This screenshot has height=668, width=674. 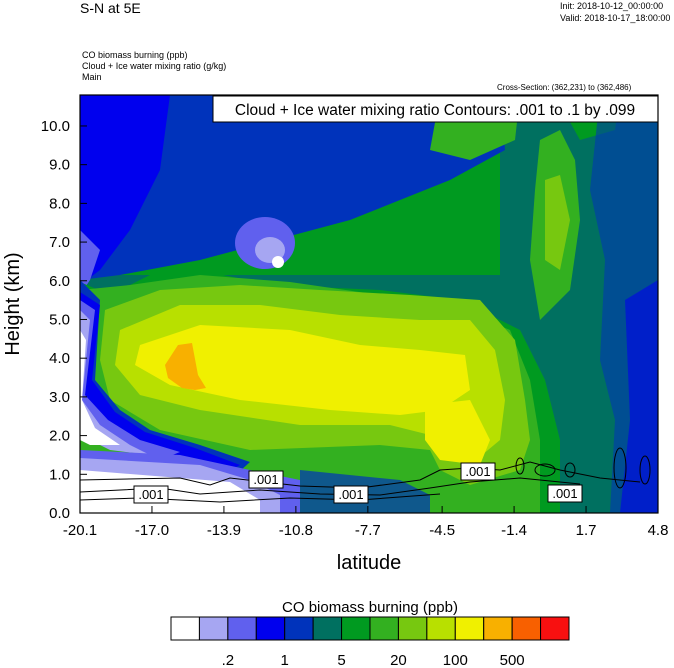 I want to click on x-tick-label: -10.8, so click(x=296, y=530).